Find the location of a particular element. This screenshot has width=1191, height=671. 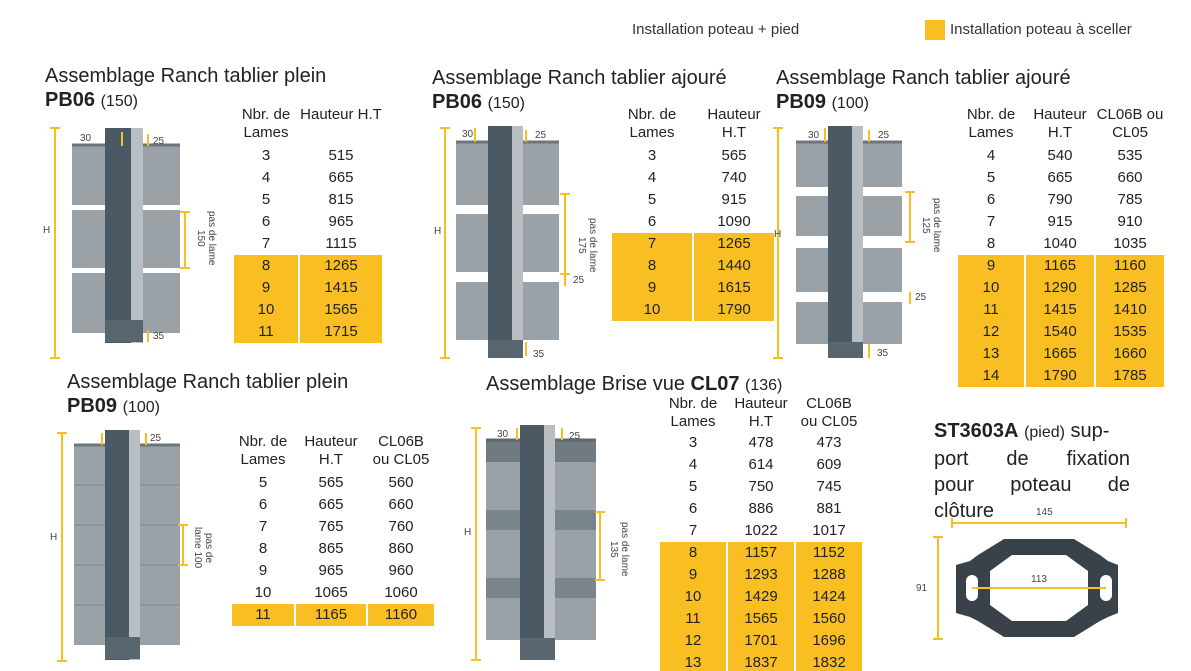

block5-title: Assemblage Brise vue CL07 (136) is located at coordinates (634, 384).